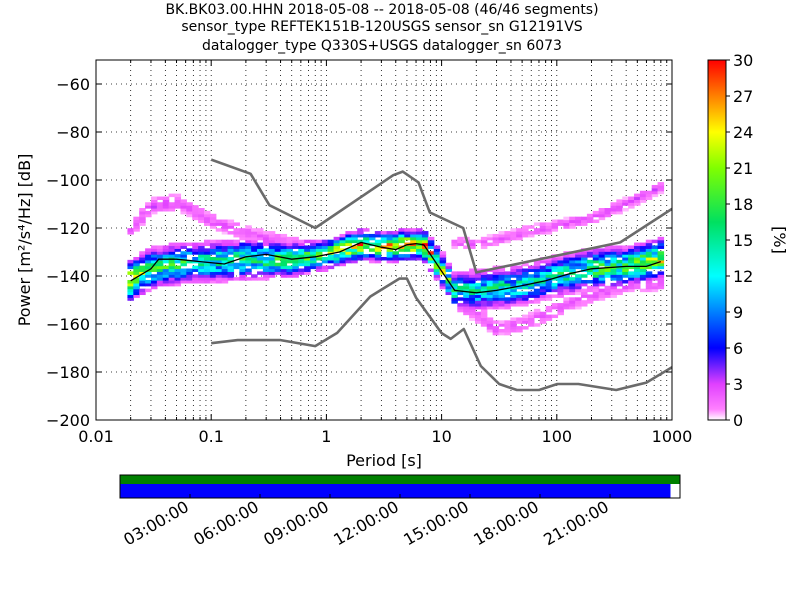 The width and height of the screenshot is (800, 600). I want to click on time-tick-label: 03:00:00, so click(156, 523).